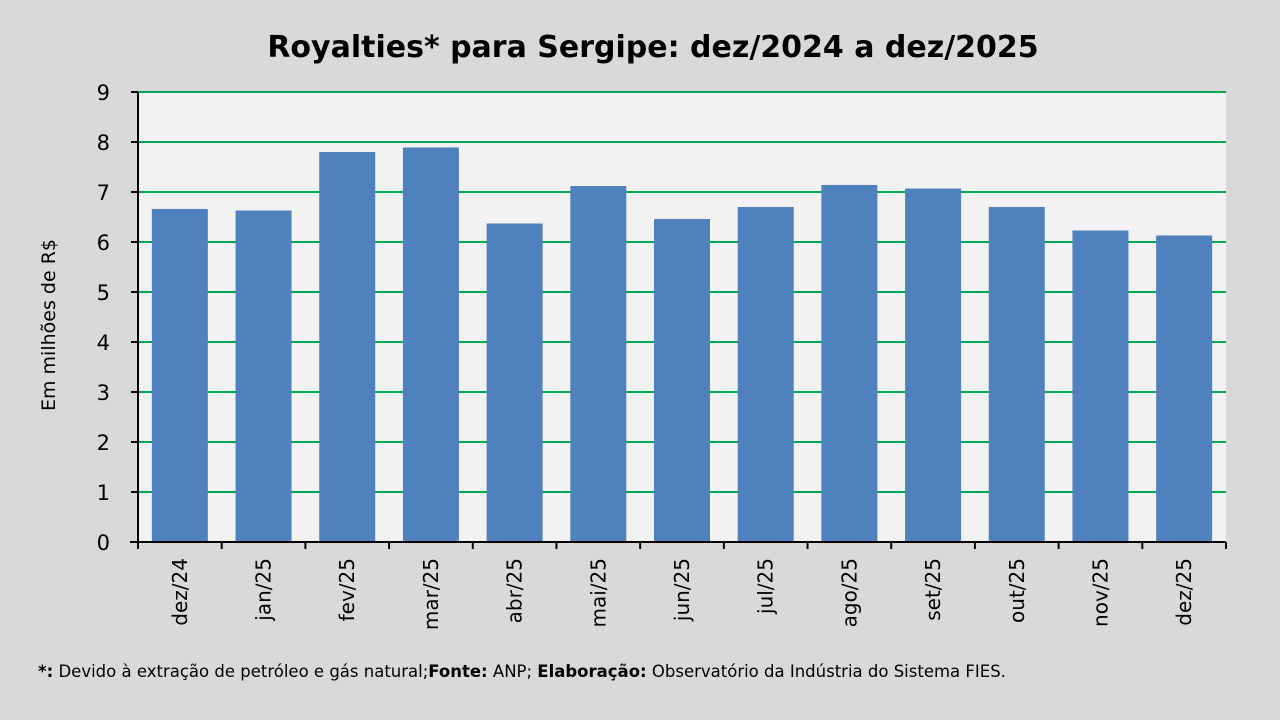  Describe the element at coordinates (180, 592) in the screenshot. I see `x-tick-label: dez/24` at that location.